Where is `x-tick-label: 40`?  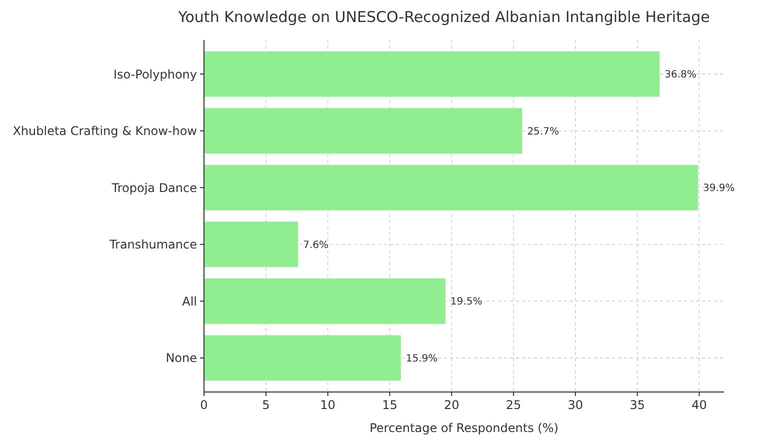
x-tick-label: 40 is located at coordinates (699, 405).